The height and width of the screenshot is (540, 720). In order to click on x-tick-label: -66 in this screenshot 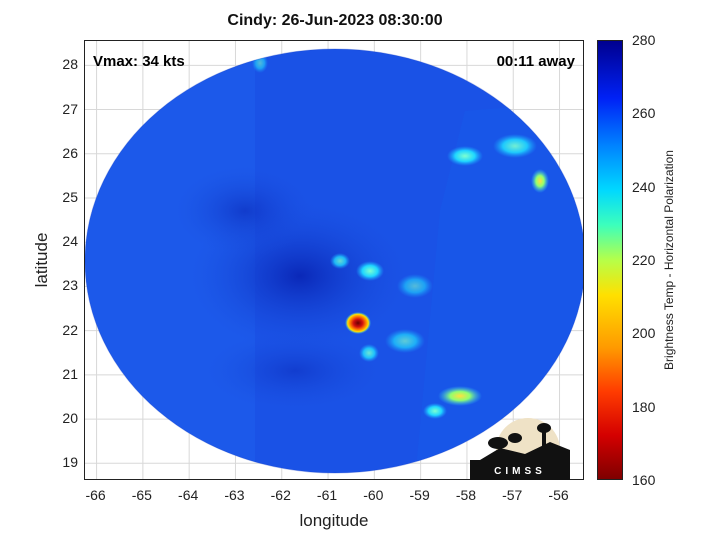, I will do `click(95, 495)`.